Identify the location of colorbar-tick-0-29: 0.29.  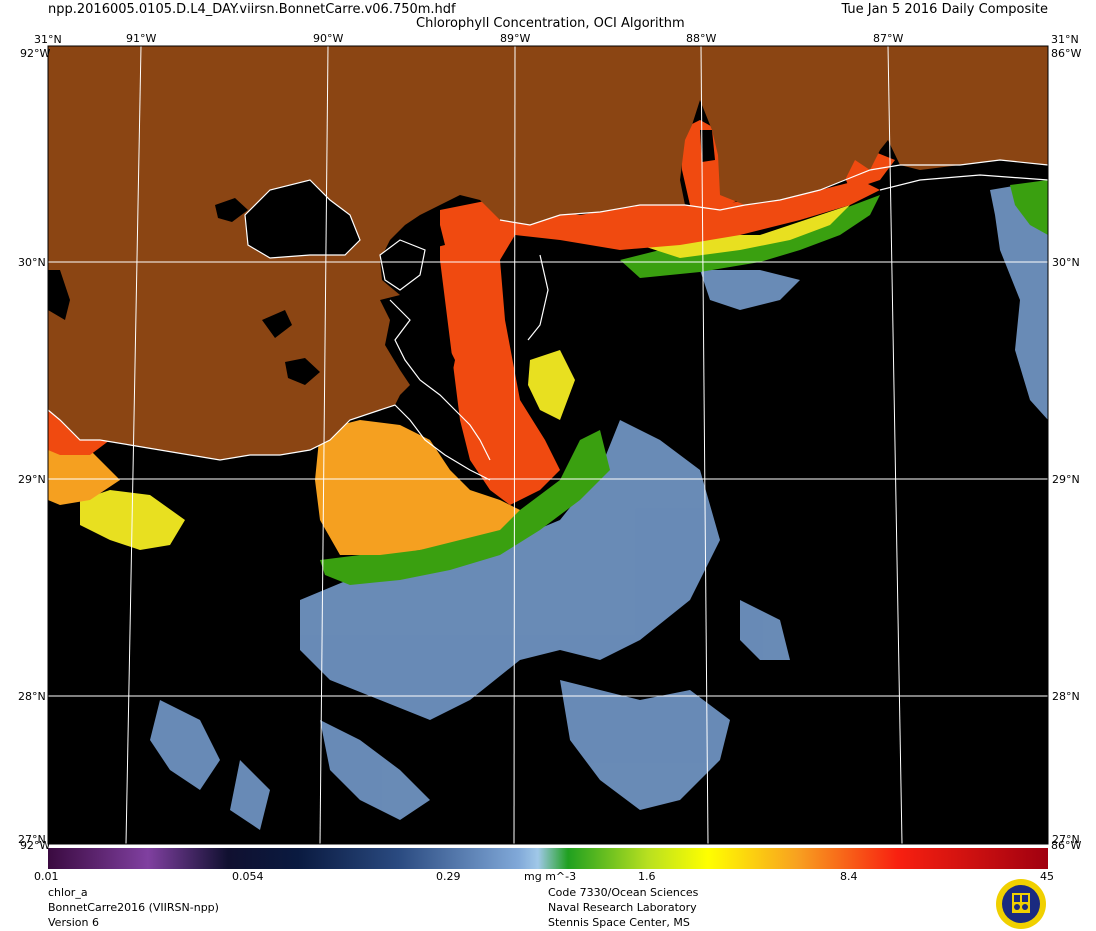
(448, 876).